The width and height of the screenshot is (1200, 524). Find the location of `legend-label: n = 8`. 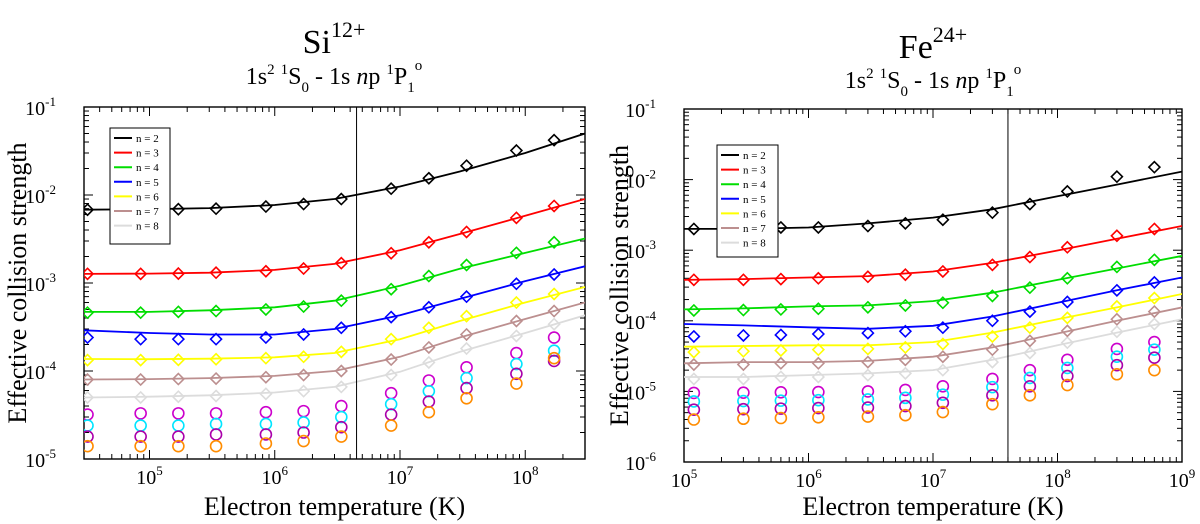

legend-label: n = 8 is located at coordinates (754, 244).